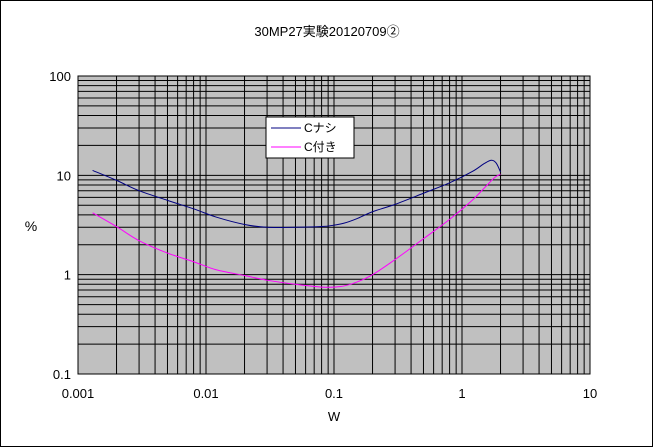 Image resolution: width=653 pixels, height=447 pixels. What do you see at coordinates (461, 393) in the screenshot?
I see `x-tick-label: 1` at bounding box center [461, 393].